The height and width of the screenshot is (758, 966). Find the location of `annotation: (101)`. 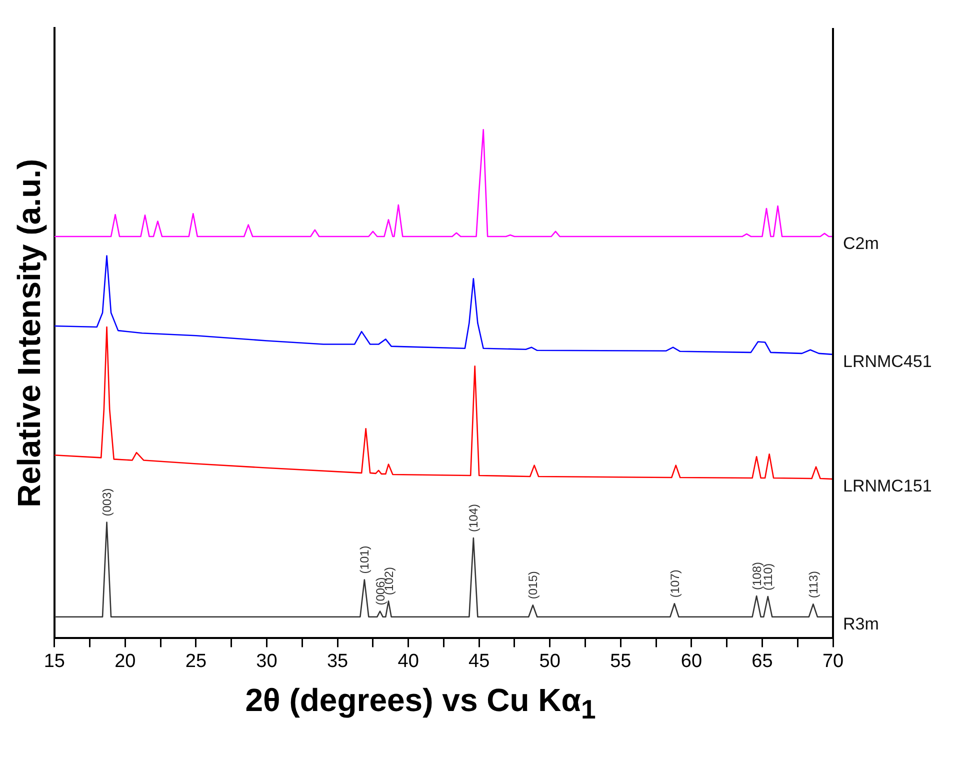

annotation: (101) is located at coordinates (365, 560).